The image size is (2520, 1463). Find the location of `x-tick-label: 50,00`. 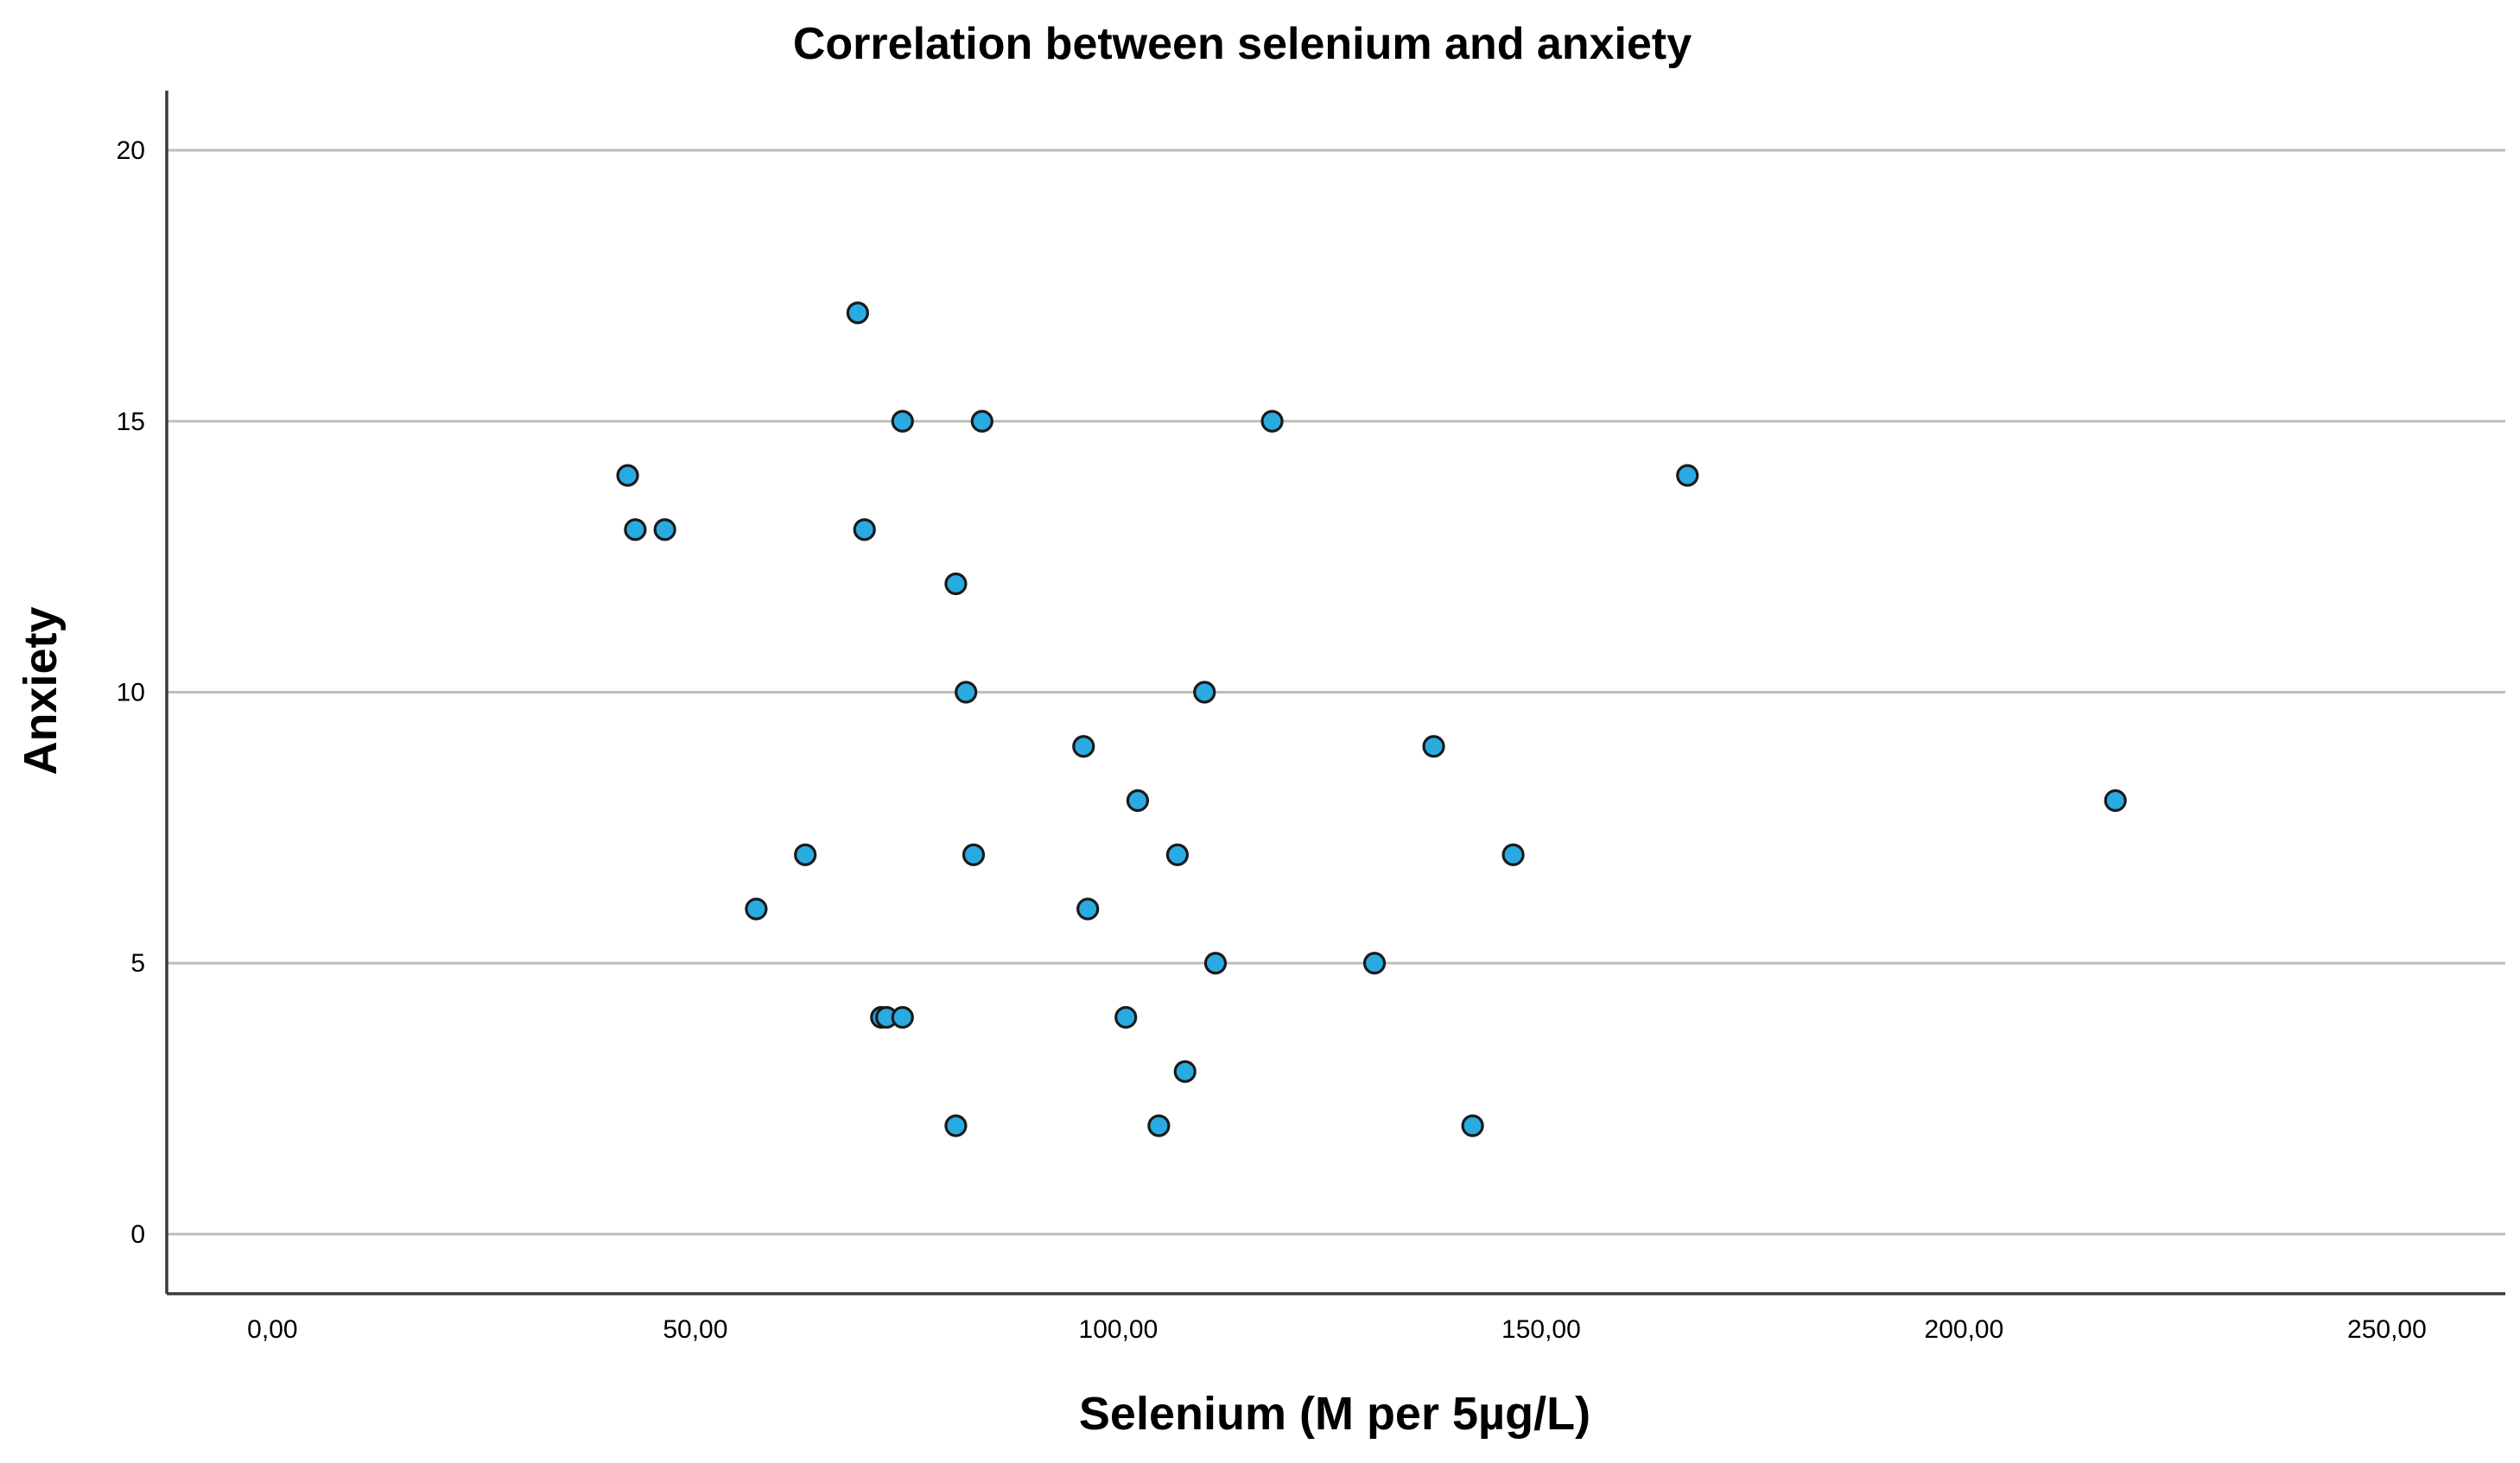

x-tick-label: 50,00 is located at coordinates (695, 1329).